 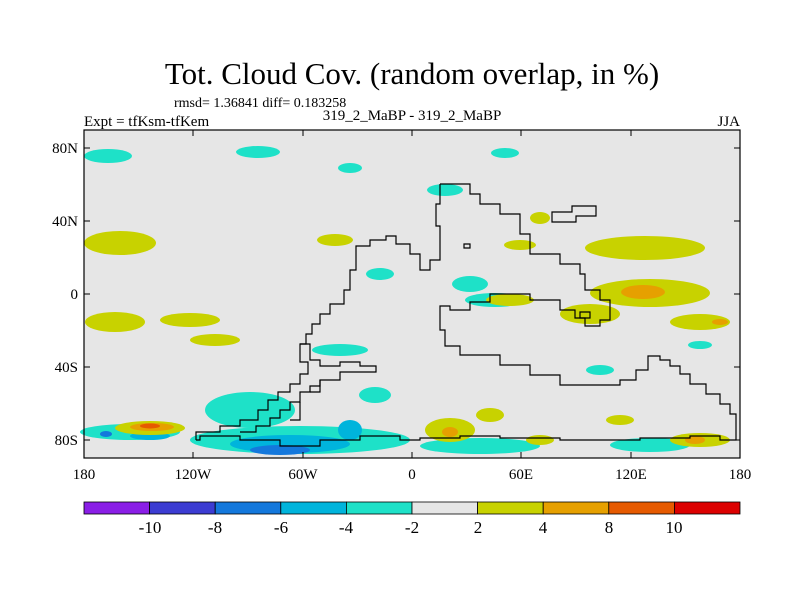 I want to click on colorbar-label-m6: -6, so click(x=281, y=527).